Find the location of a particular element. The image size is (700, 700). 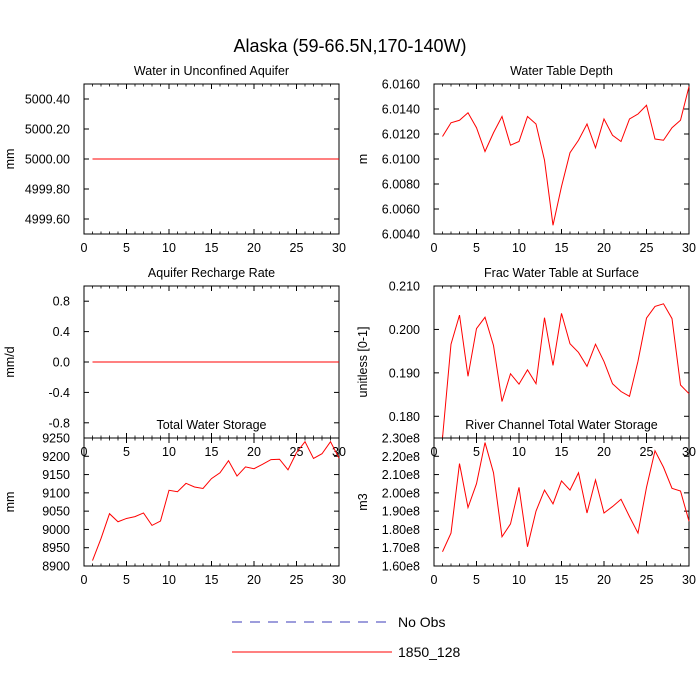

y-tick-label: 4999.80 is located at coordinates (47, 190).